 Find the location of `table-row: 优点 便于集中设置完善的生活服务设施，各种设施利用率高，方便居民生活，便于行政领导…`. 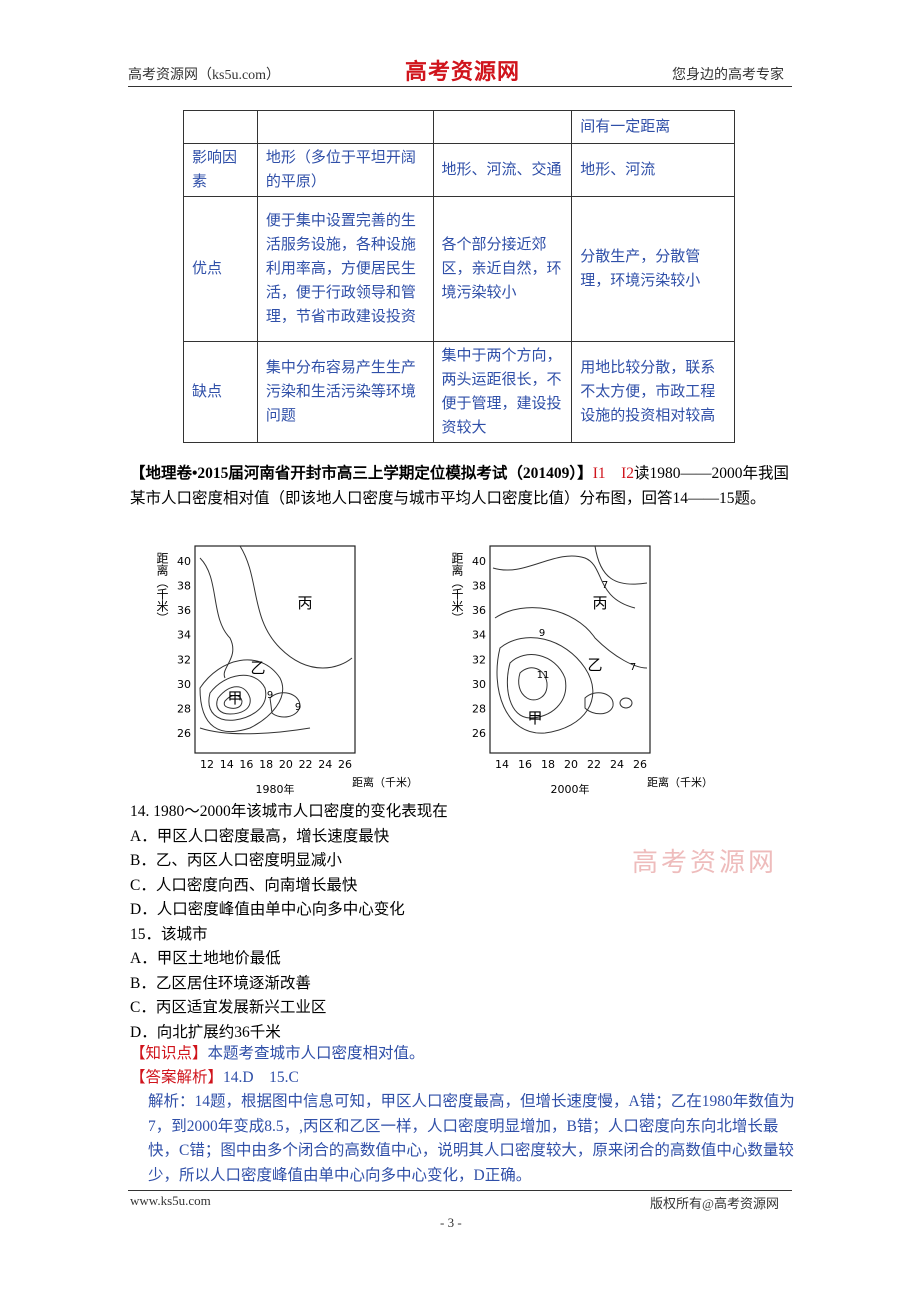

table-row: 优点 便于集中设置完善的生活服务设施，各种设施利用率高，方便居民生活，便于行政领导… is located at coordinates (459, 269).